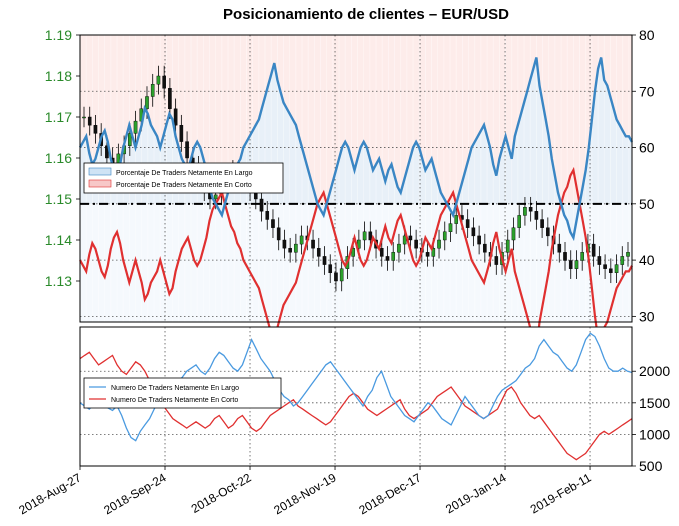 Image resolution: width=679 pixels, height=526 pixels. Describe the element at coordinates (647, 91) in the screenshot. I see `right-tick-label: 70` at that location.